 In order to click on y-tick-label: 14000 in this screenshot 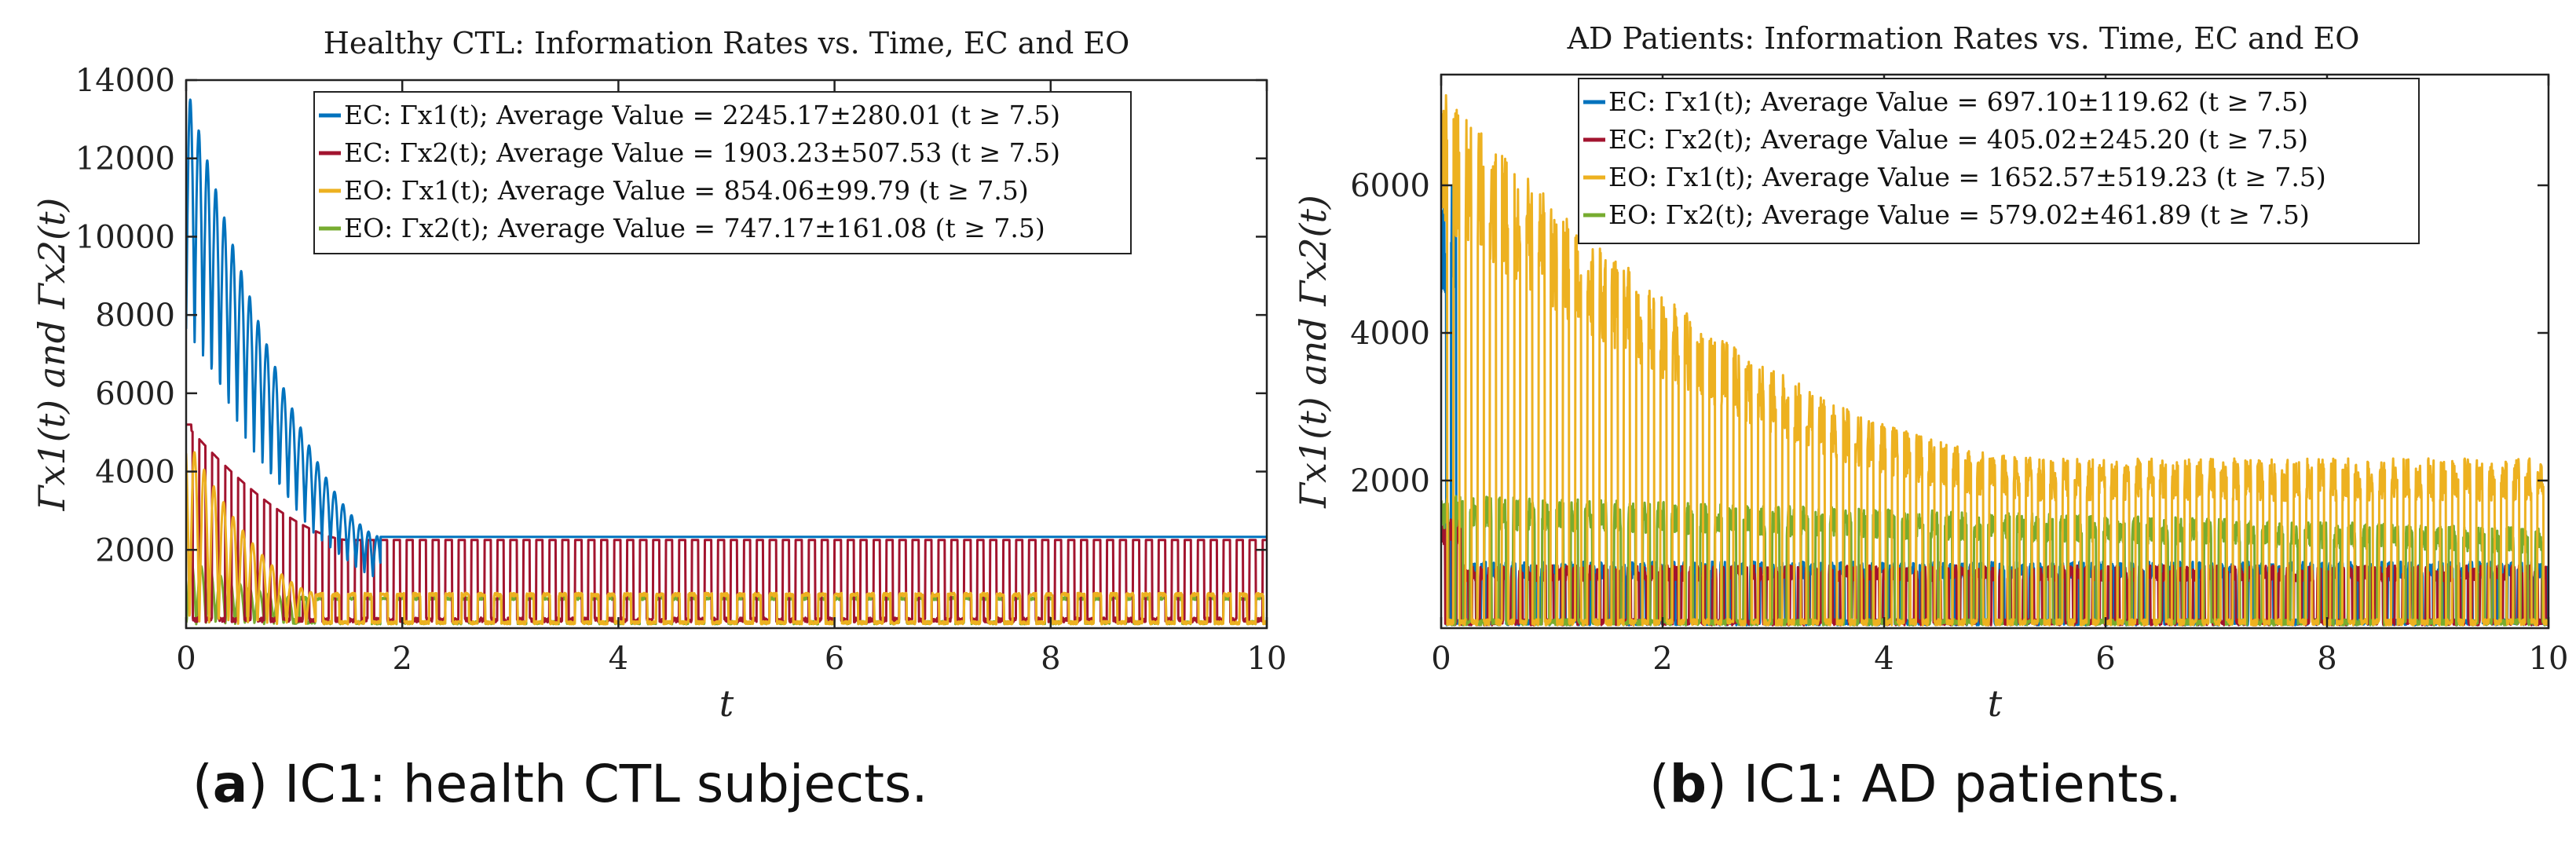, I will do `click(125, 81)`.